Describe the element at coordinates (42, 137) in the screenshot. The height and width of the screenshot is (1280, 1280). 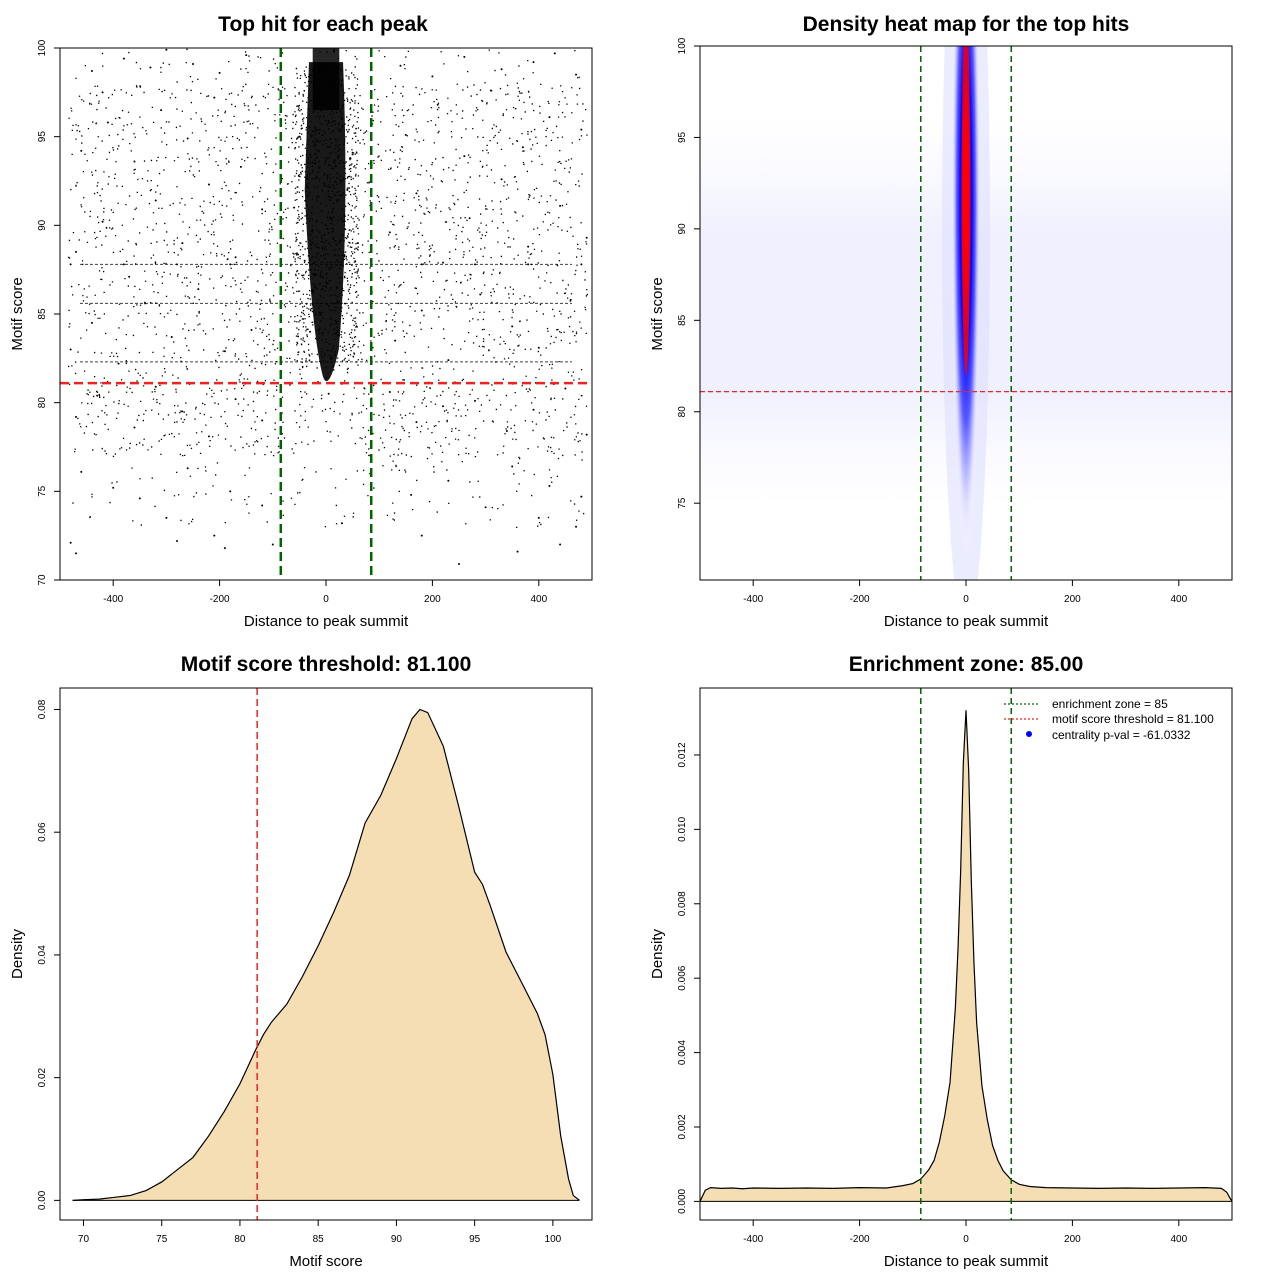
I see `scatter-y-tick-label: 95` at that location.